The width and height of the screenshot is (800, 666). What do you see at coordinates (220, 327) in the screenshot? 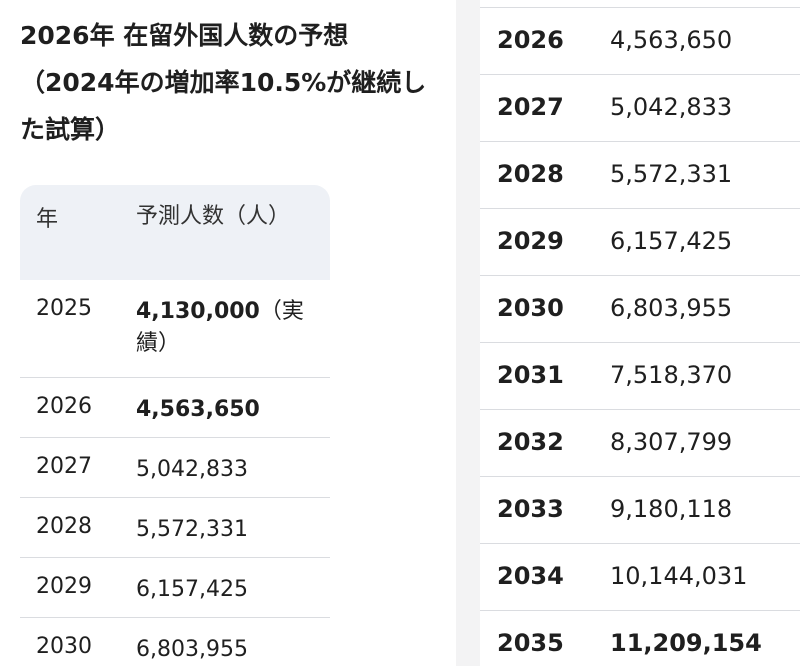
I see `cell-note: （実績）` at bounding box center [220, 327].